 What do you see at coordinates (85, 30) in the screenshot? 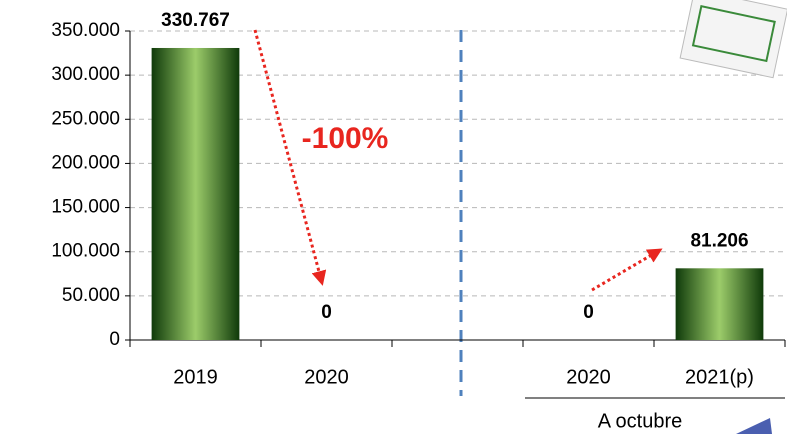
I see `y-tick-label: 350.000` at bounding box center [85, 30].